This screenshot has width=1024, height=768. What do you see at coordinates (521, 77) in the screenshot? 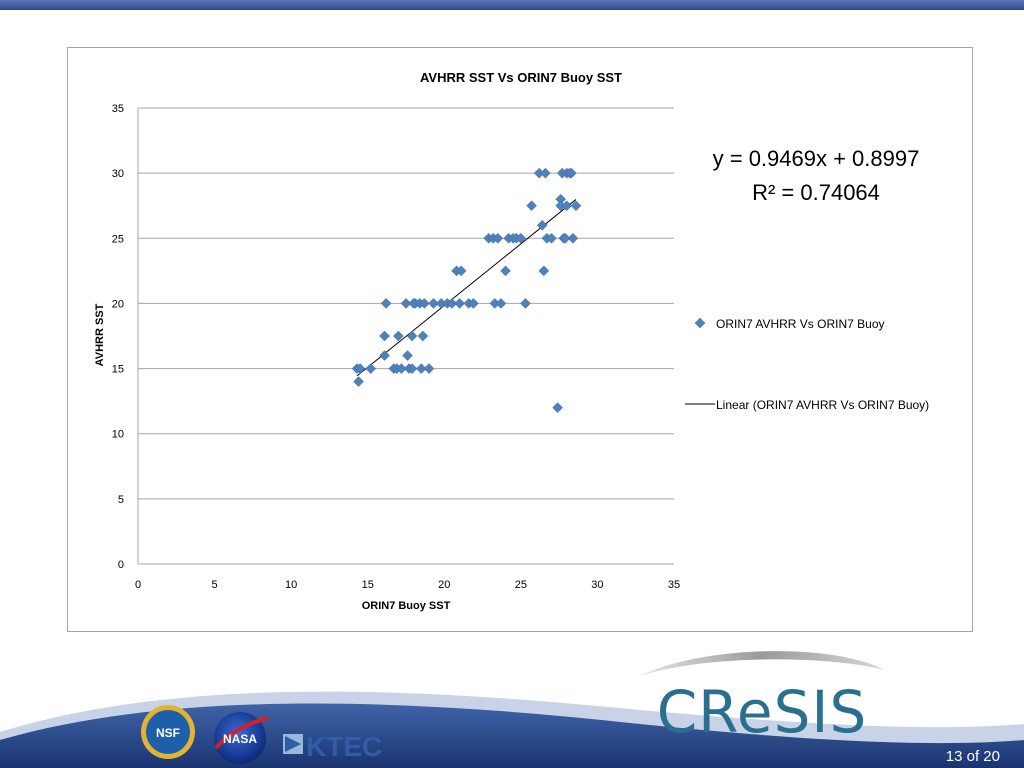
I see `chart-title: AVHRR SST Vs ORIN7 Buoy SST` at bounding box center [521, 77].